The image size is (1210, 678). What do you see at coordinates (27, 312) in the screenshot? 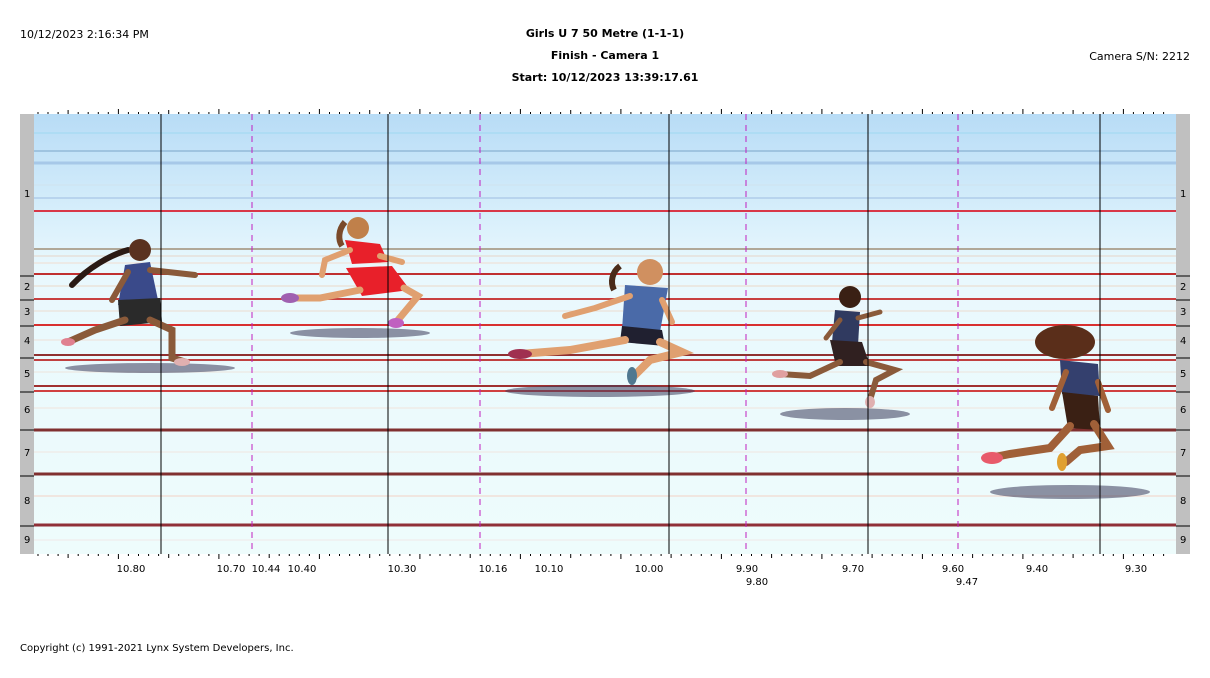
I see `lane-label-left: 3` at bounding box center [27, 312].